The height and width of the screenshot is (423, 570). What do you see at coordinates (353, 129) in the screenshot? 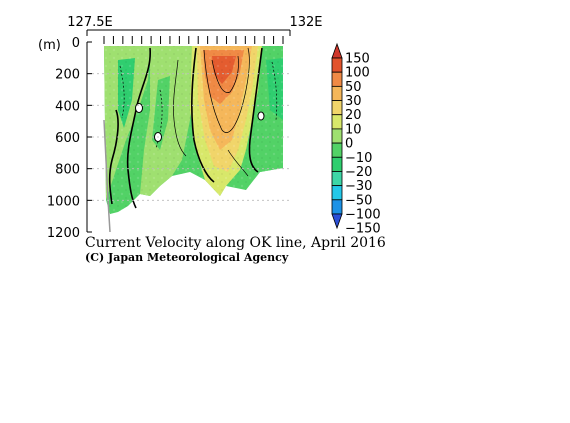
I see `colorbar-label: 10` at bounding box center [353, 129].